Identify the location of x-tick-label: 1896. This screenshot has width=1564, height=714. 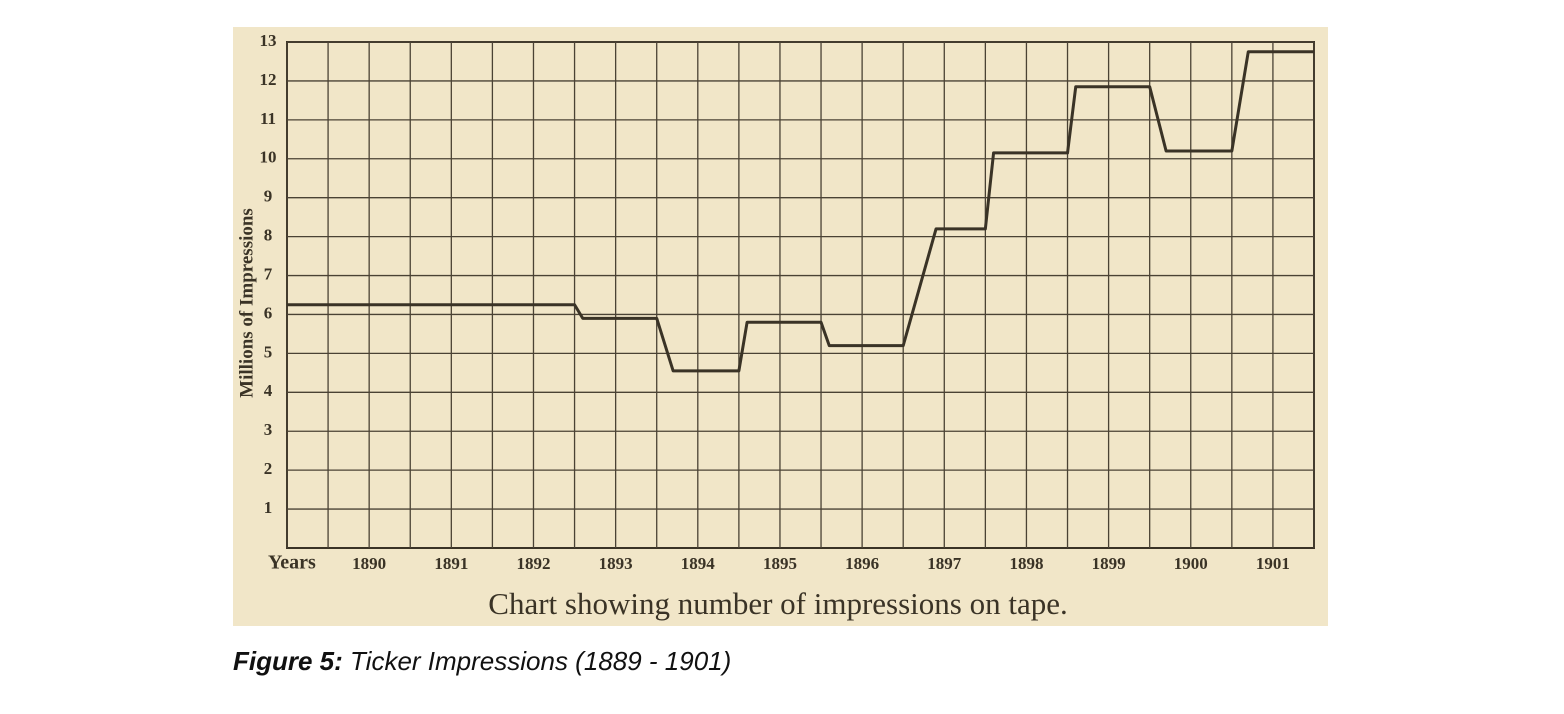
(862, 563).